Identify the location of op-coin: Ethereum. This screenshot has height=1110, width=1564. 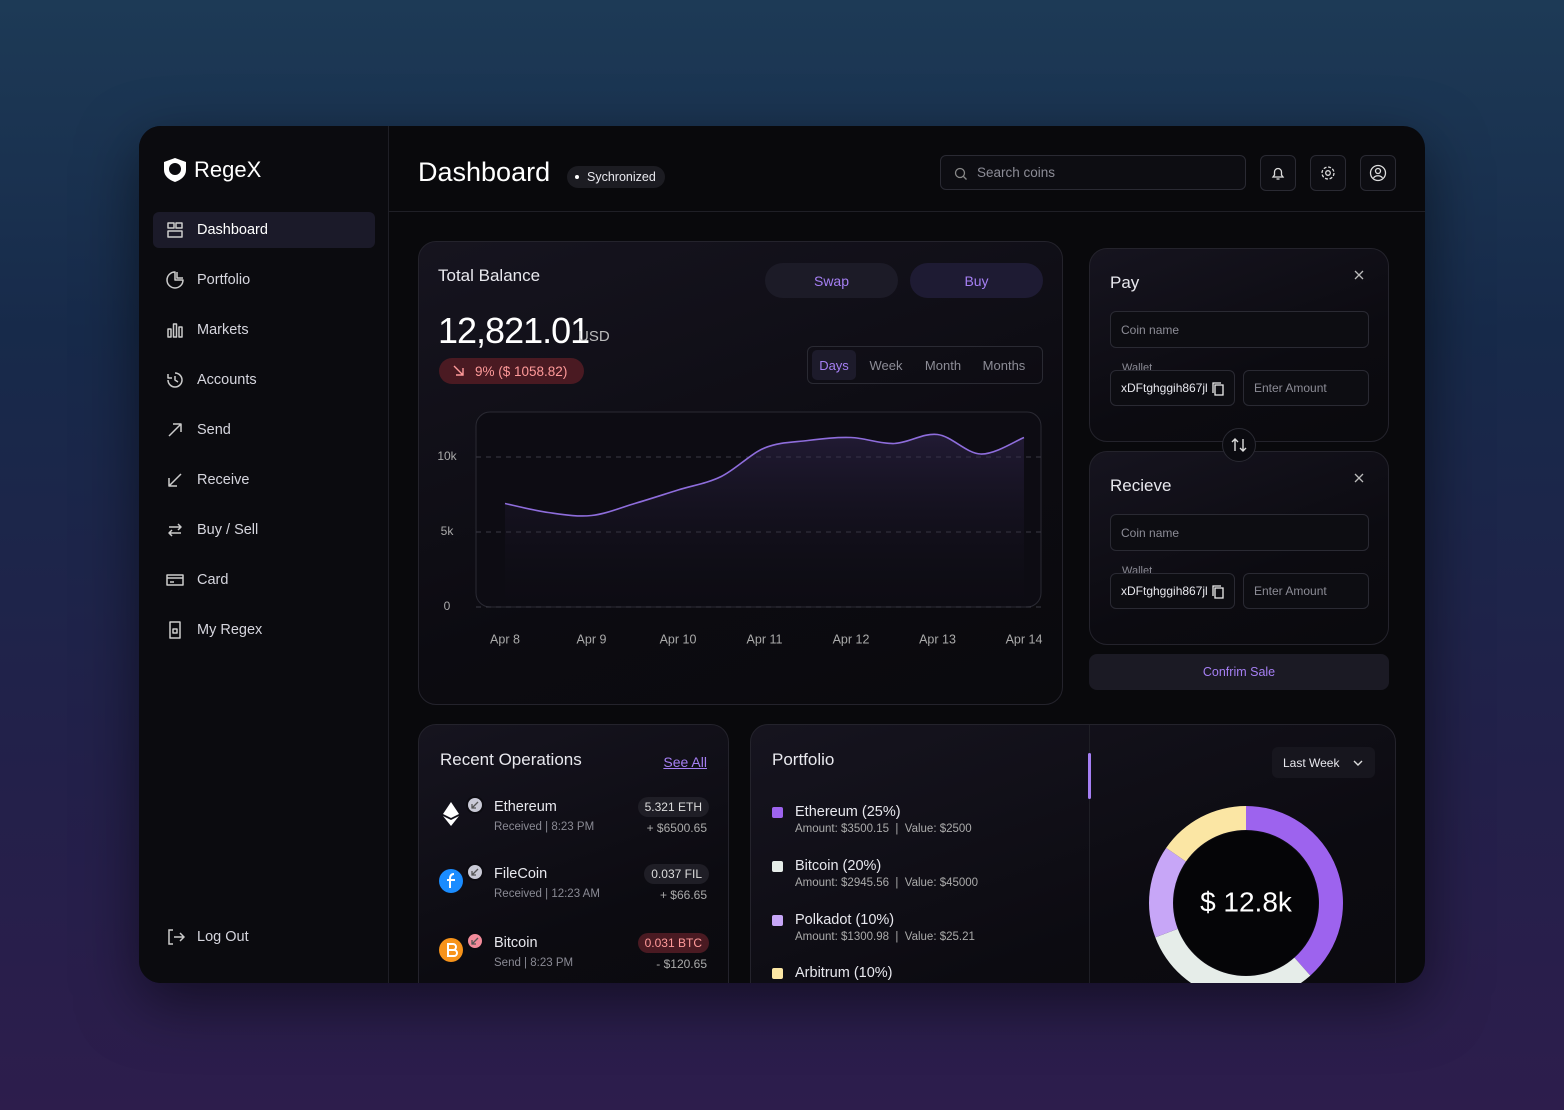
(525, 807).